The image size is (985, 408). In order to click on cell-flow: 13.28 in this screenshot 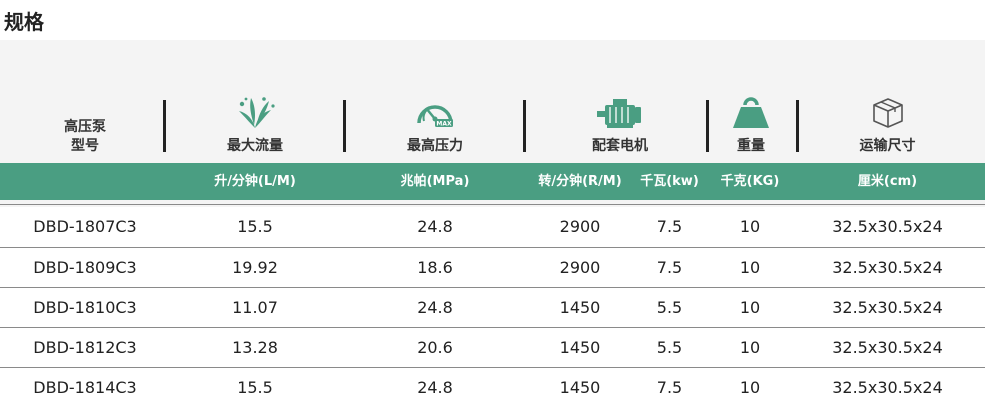, I will do `click(255, 347)`.